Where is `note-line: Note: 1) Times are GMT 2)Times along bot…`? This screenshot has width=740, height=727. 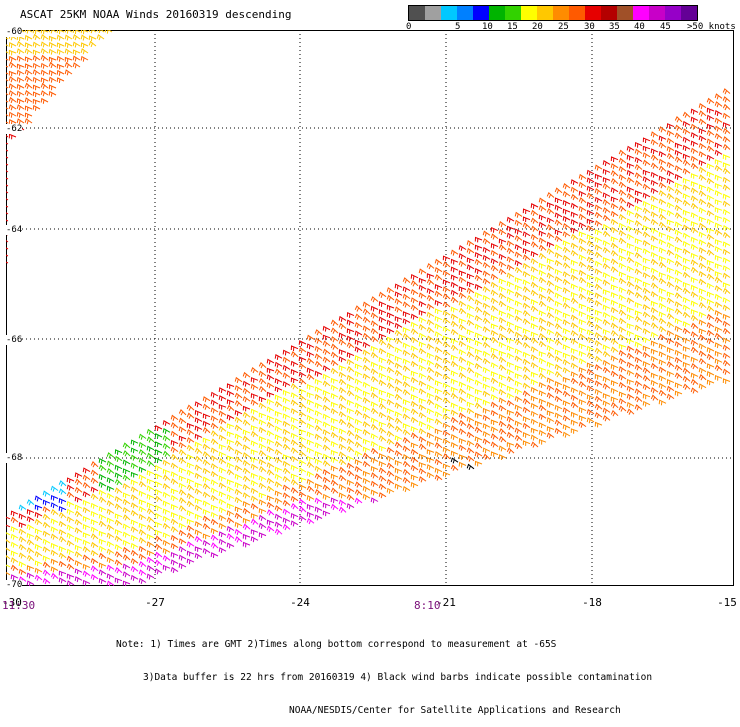
note-line: Note: 1) Times are GMT 2)Times along bot… is located at coordinates (336, 644).